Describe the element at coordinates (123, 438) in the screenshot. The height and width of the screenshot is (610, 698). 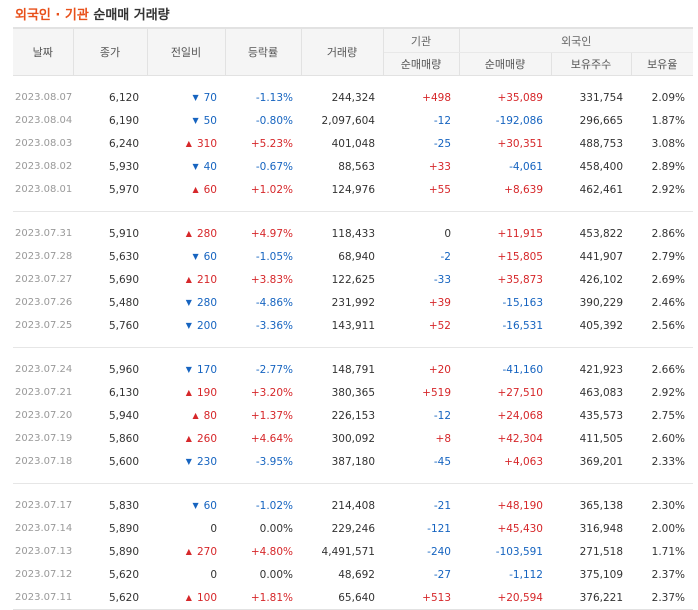
I see `row-close: 5,860` at that location.